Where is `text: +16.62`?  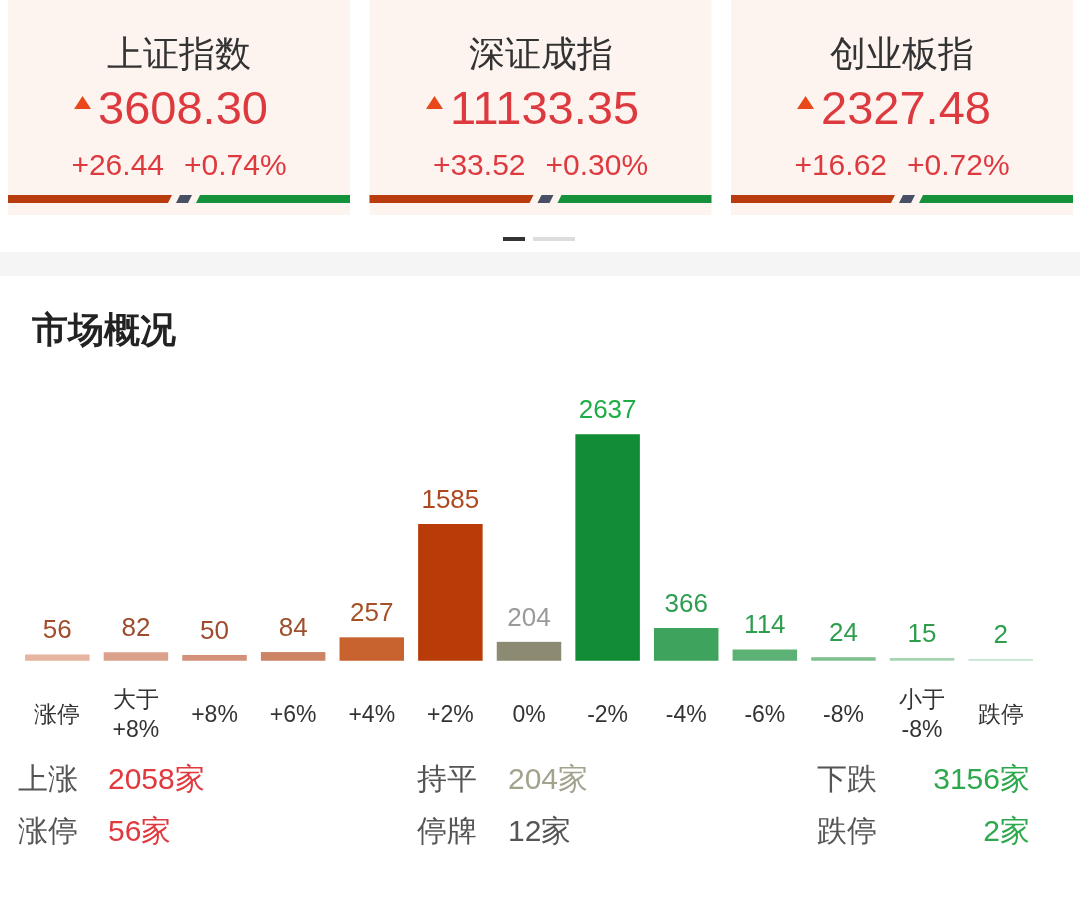 text: +16.62 is located at coordinates (840, 164).